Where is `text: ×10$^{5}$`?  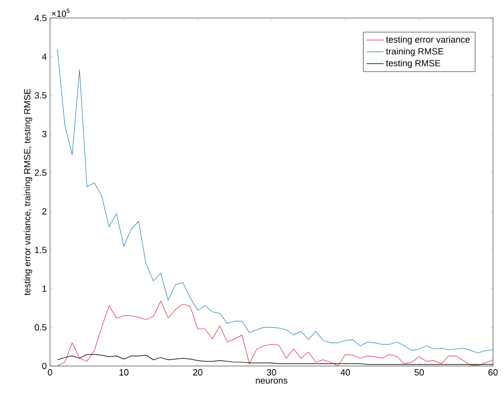
text: ×10$^{5}$ is located at coordinates (61, 12).